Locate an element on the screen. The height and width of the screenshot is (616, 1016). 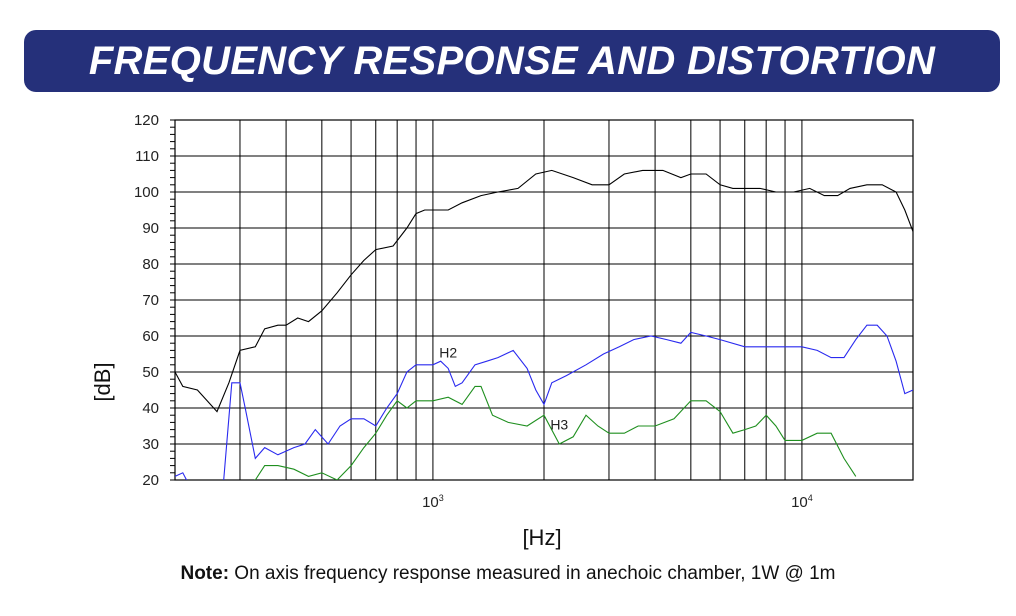
y-tick-label: 30 is located at coordinates (150, 444).